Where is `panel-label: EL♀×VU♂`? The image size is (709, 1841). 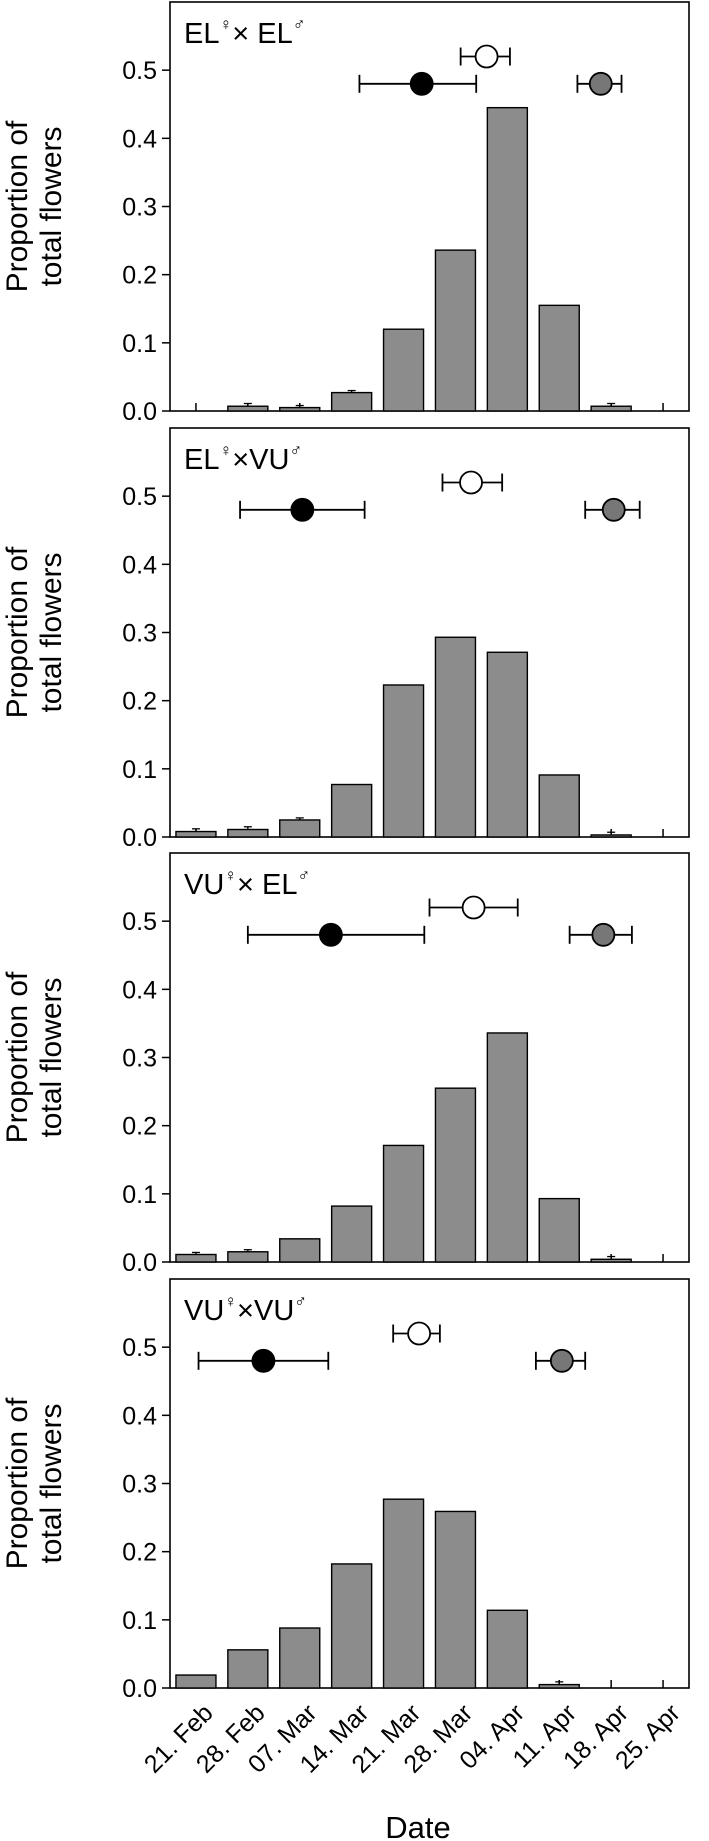 panel-label: EL♀×VU♂ is located at coordinates (243, 458).